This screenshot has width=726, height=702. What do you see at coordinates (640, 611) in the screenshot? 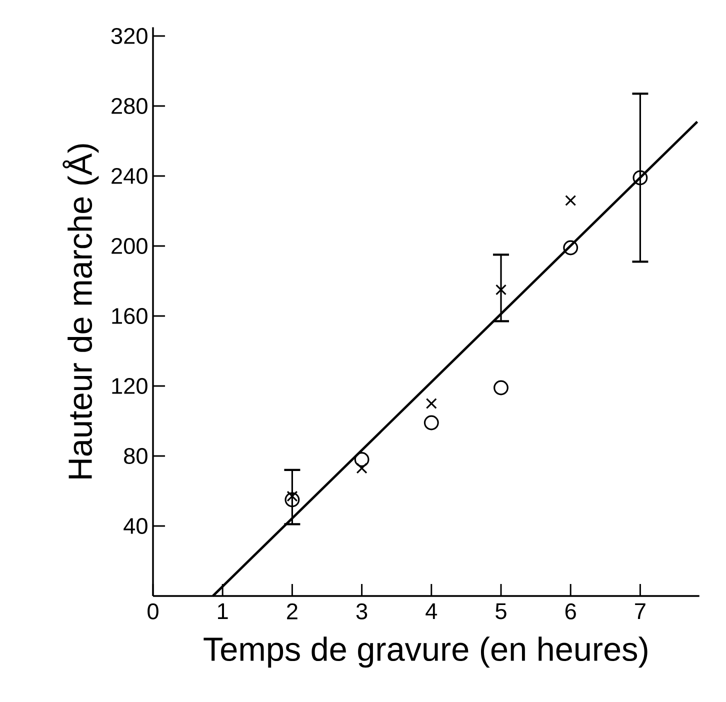
I see `x-tick-label: 7` at bounding box center [640, 611].